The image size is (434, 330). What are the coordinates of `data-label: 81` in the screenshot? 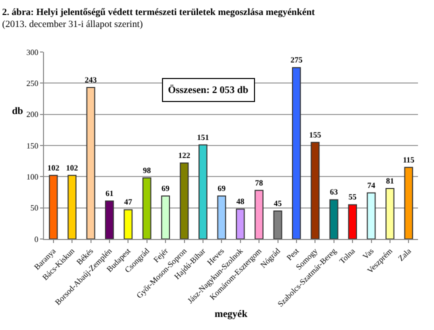 It's located at (390, 181).